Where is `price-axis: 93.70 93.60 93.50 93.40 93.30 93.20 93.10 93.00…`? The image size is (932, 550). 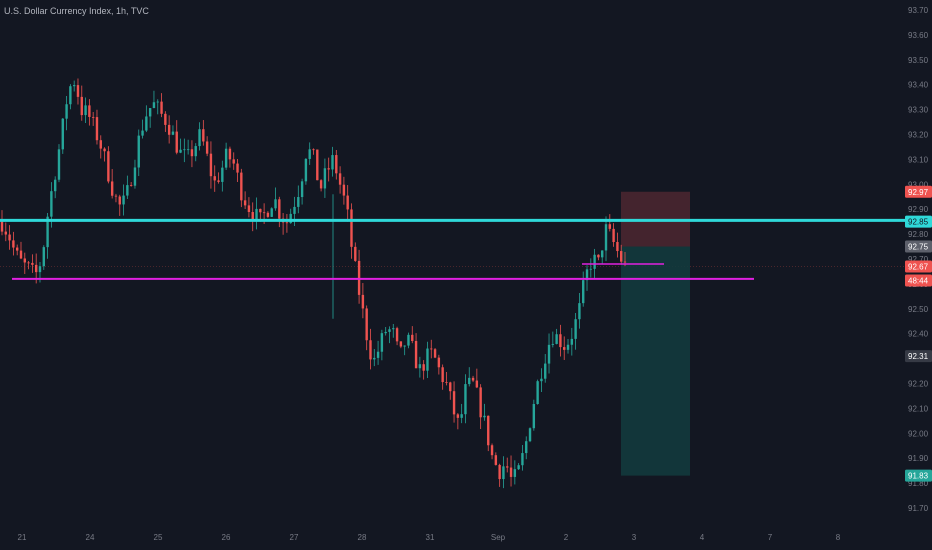 price-axis: 93.70 93.60 93.50 93.40 93.30 93.20 93.10 93.00… is located at coordinates (918, 261).